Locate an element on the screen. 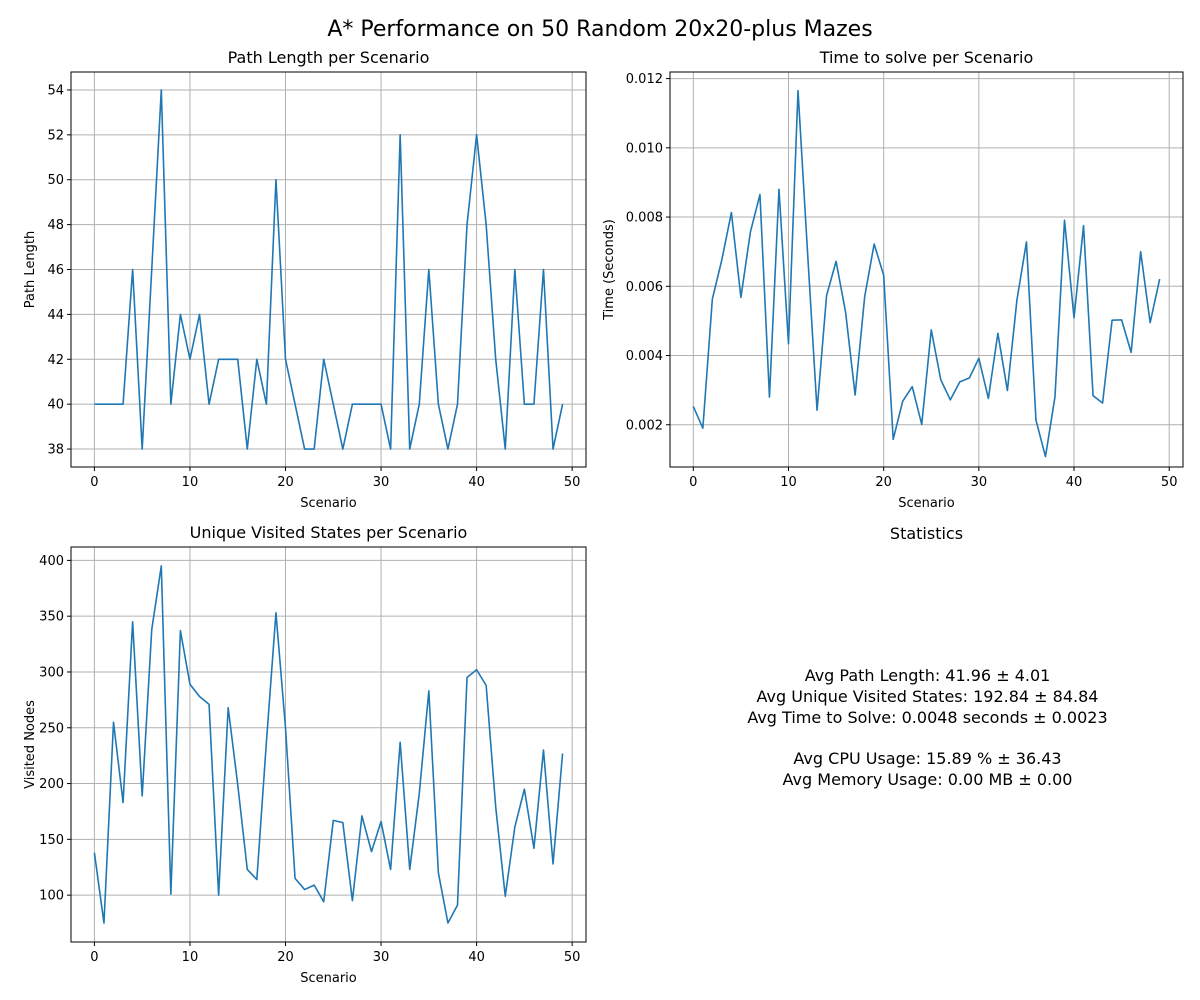  stat-spacer is located at coordinates (920, 738).